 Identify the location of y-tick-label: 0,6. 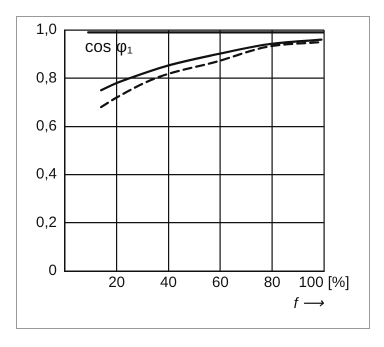
(46, 126).